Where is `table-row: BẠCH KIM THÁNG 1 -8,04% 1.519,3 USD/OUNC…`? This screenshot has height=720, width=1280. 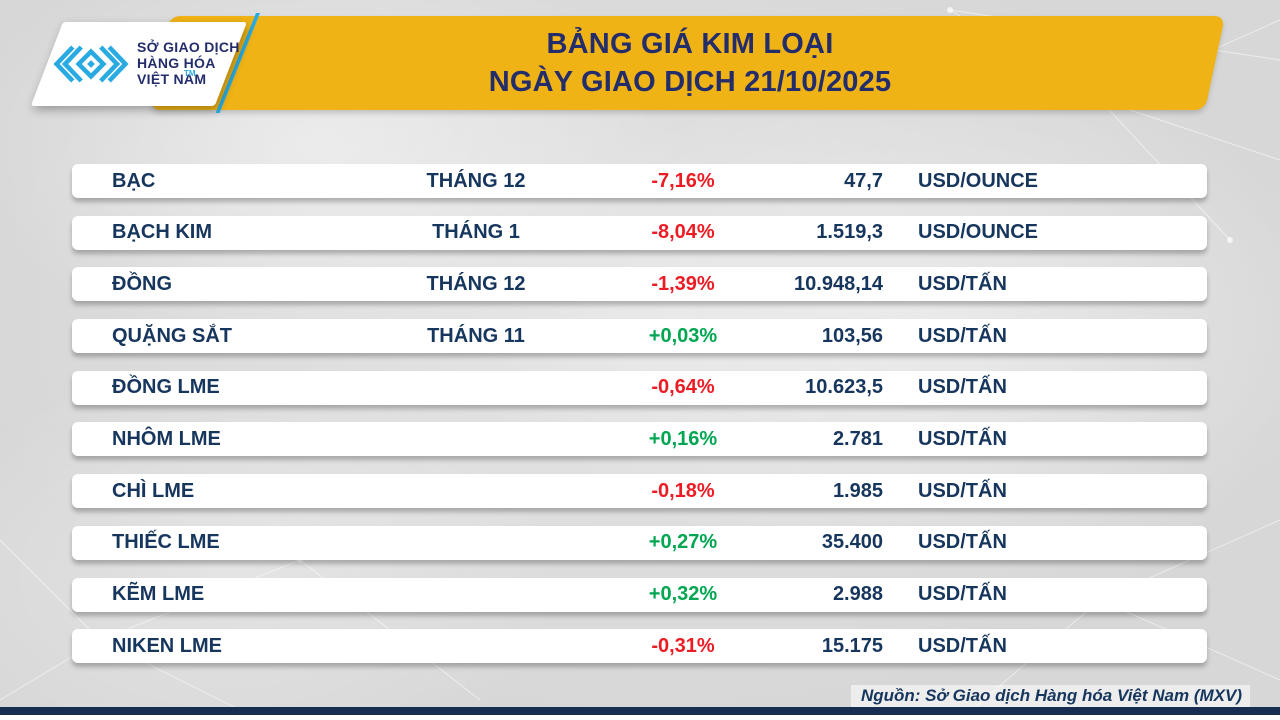 table-row: BẠCH KIM THÁNG 1 -8,04% 1.519,3 USD/OUNC… is located at coordinates (639, 232).